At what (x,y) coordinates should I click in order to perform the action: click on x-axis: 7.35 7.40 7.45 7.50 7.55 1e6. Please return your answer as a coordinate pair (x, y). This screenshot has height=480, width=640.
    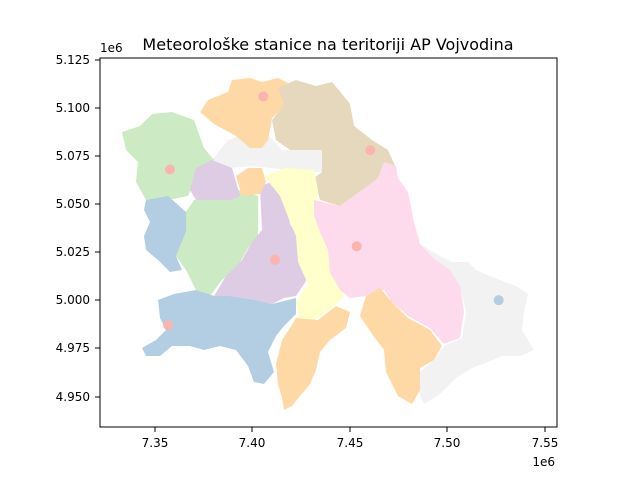
    Looking at the image, I should click on (350, 448).